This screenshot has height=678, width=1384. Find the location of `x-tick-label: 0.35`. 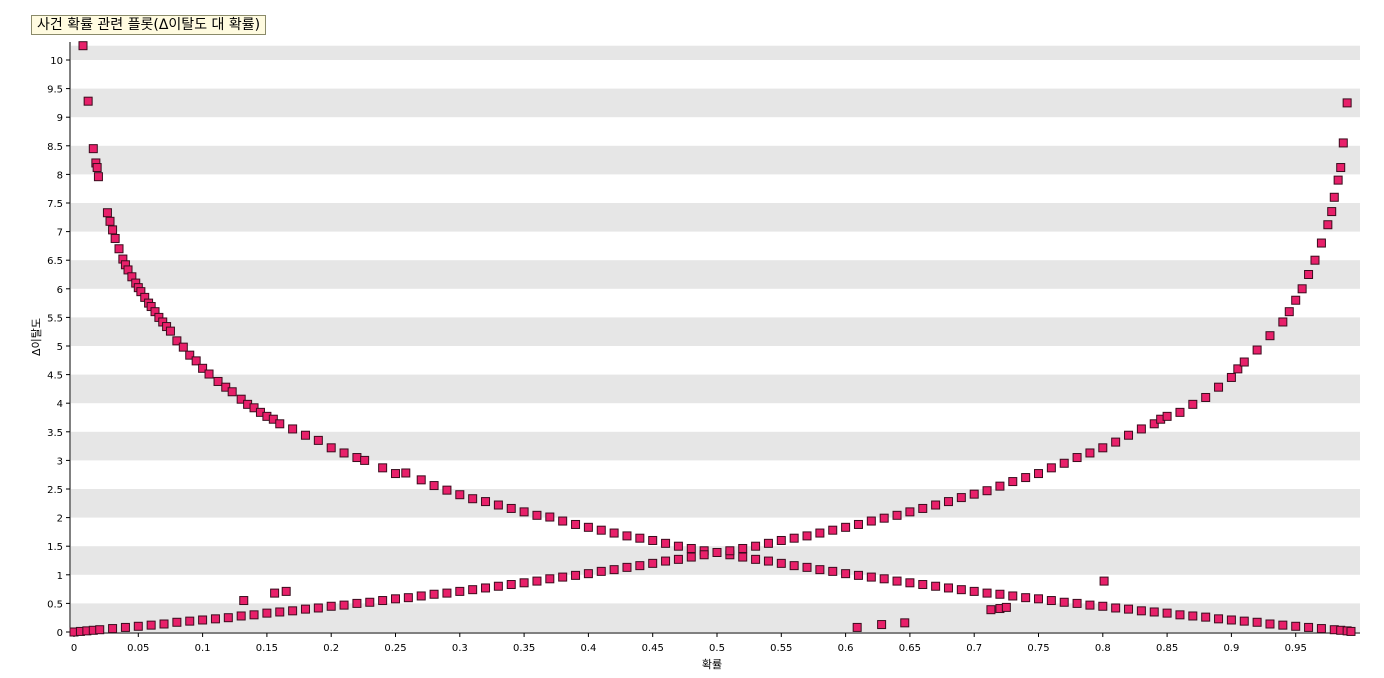

x-tick-label: 0.35 is located at coordinates (524, 648).